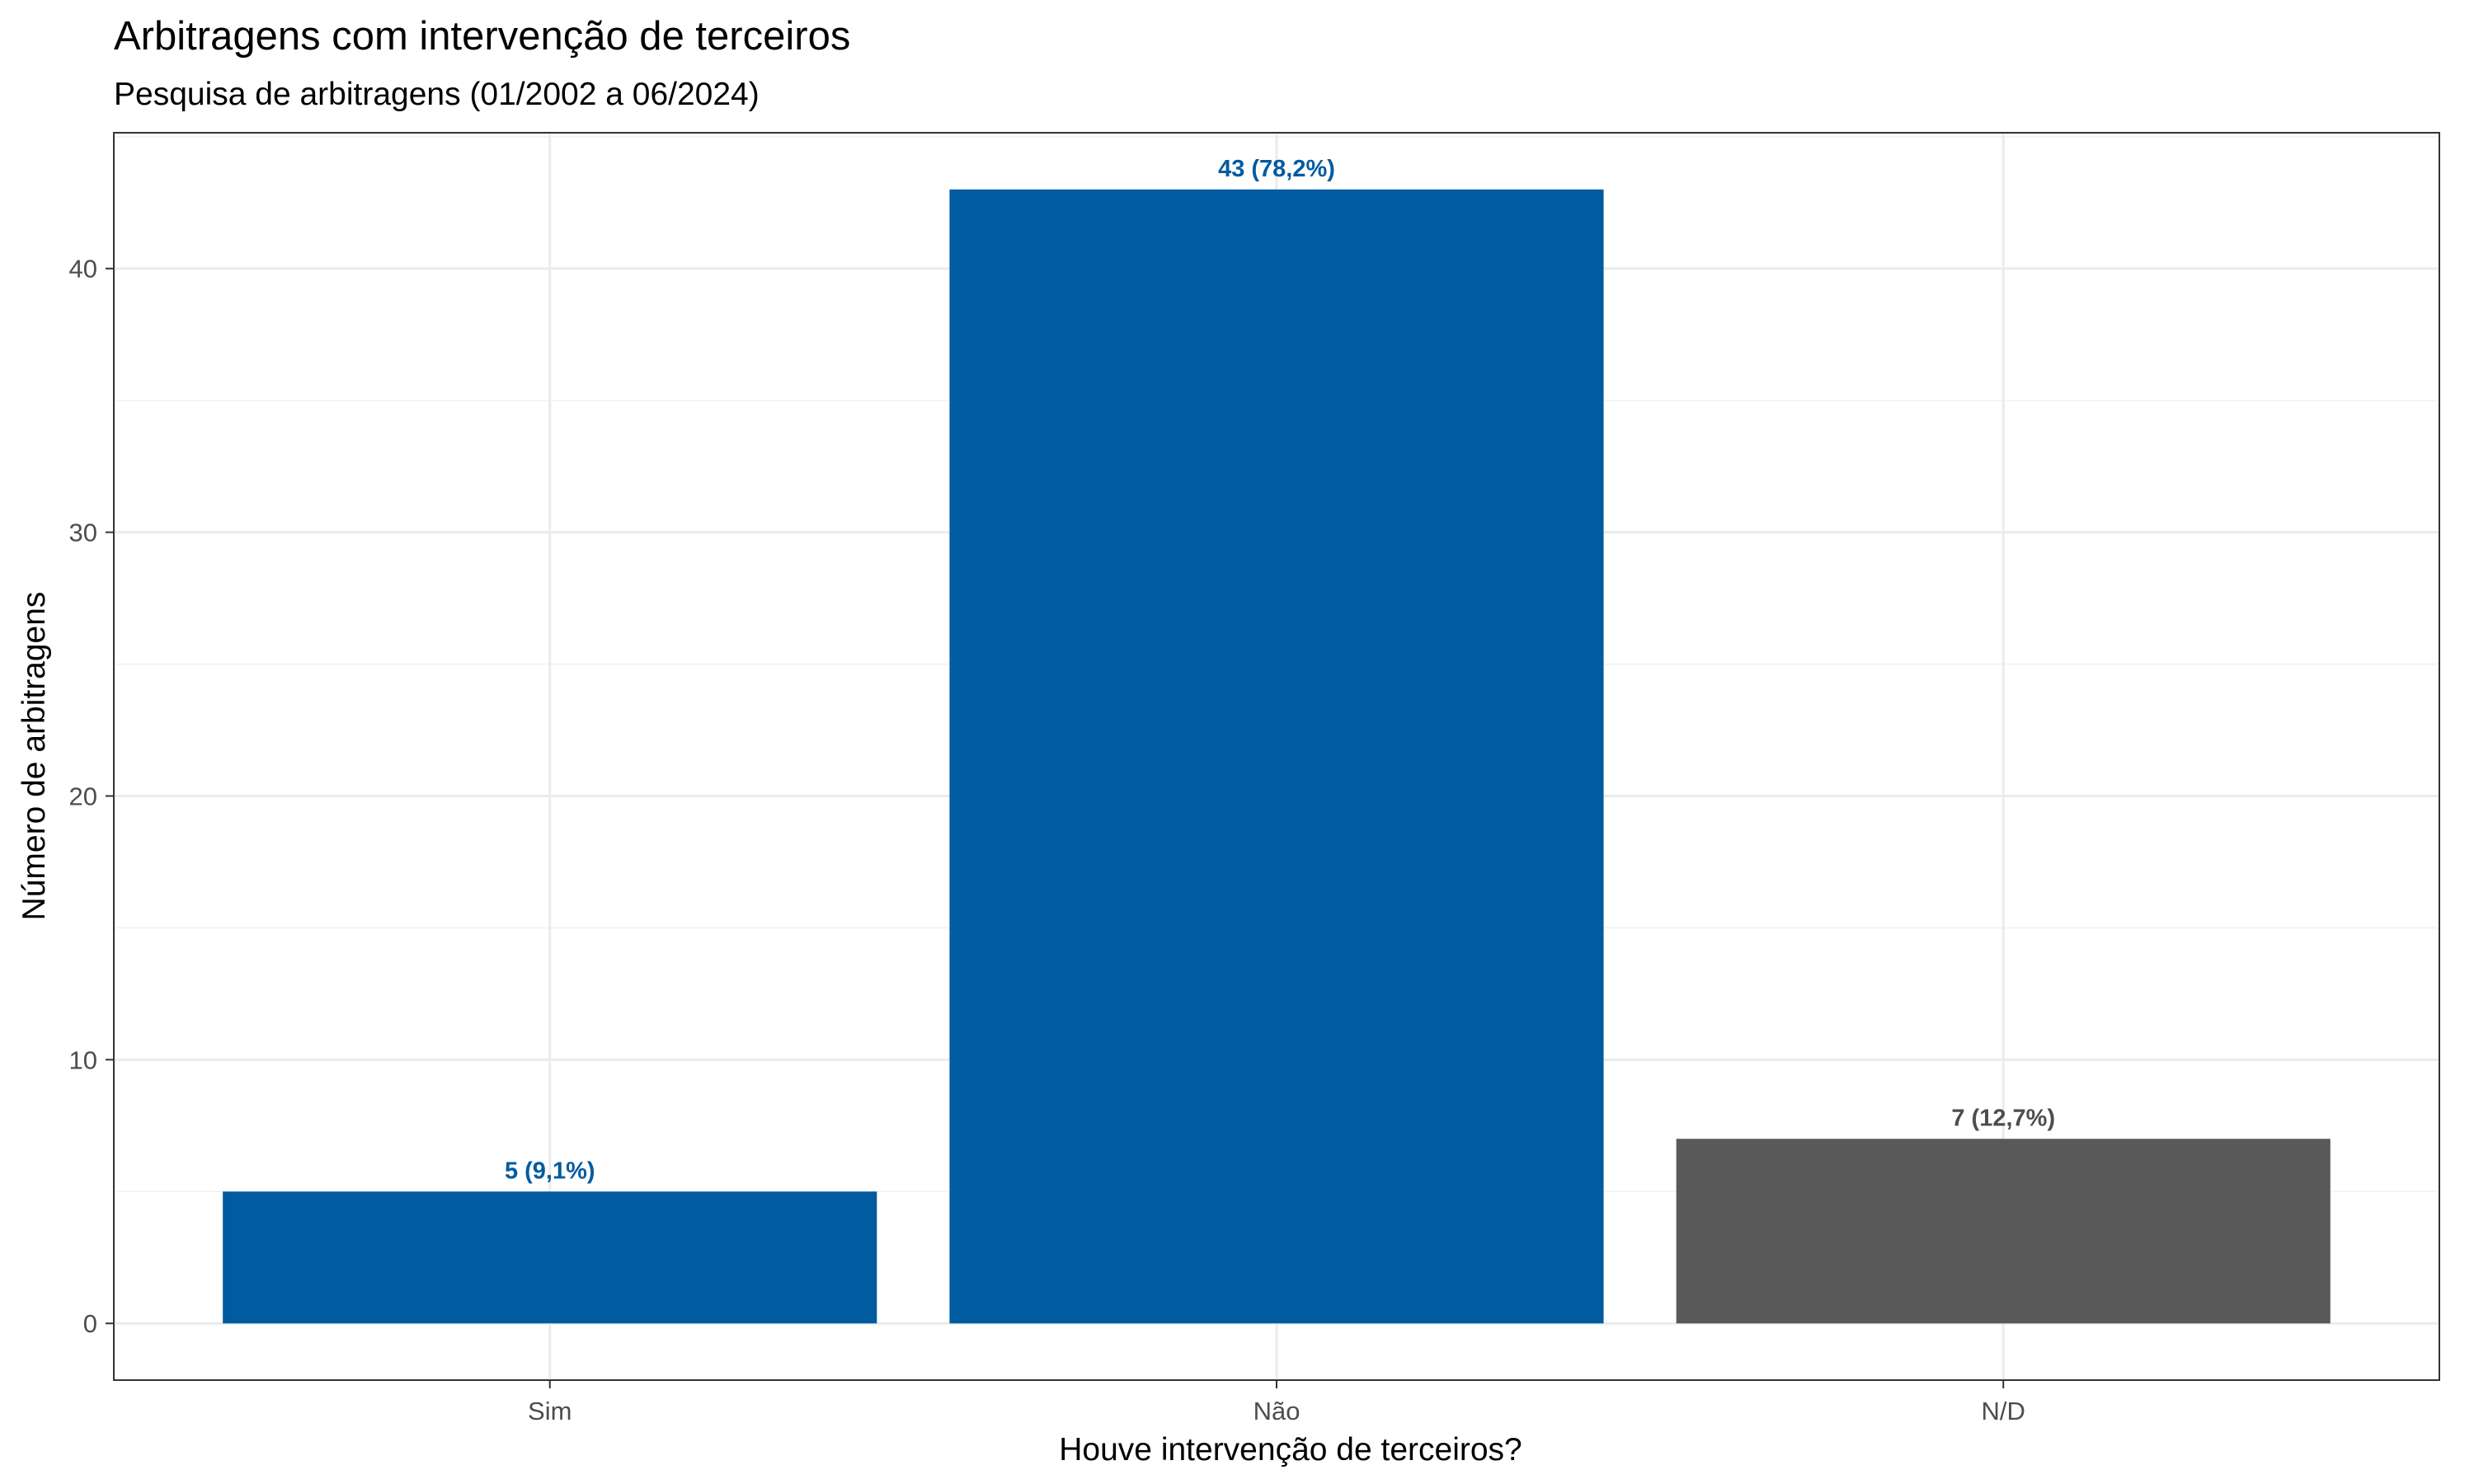 Image resolution: width=2474 pixels, height=1484 pixels. What do you see at coordinates (83, 1059) in the screenshot?
I see `y-tick-label: 10` at bounding box center [83, 1059].